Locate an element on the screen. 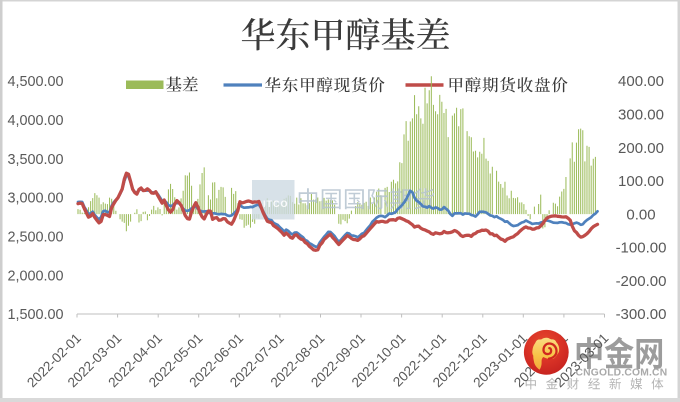  svg-text: 400.00 is located at coordinates (641, 81).